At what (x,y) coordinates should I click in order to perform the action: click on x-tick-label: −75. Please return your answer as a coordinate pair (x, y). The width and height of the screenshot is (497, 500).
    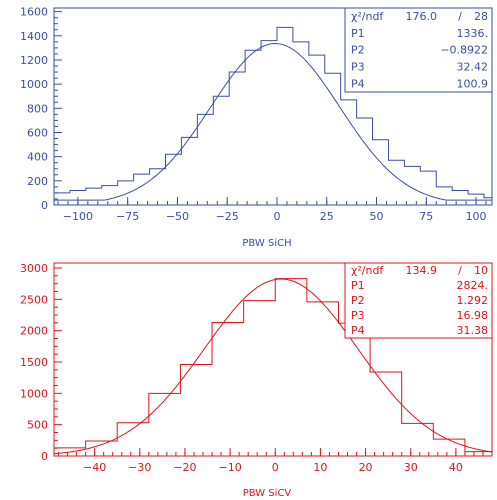
    Looking at the image, I should click on (127, 216).